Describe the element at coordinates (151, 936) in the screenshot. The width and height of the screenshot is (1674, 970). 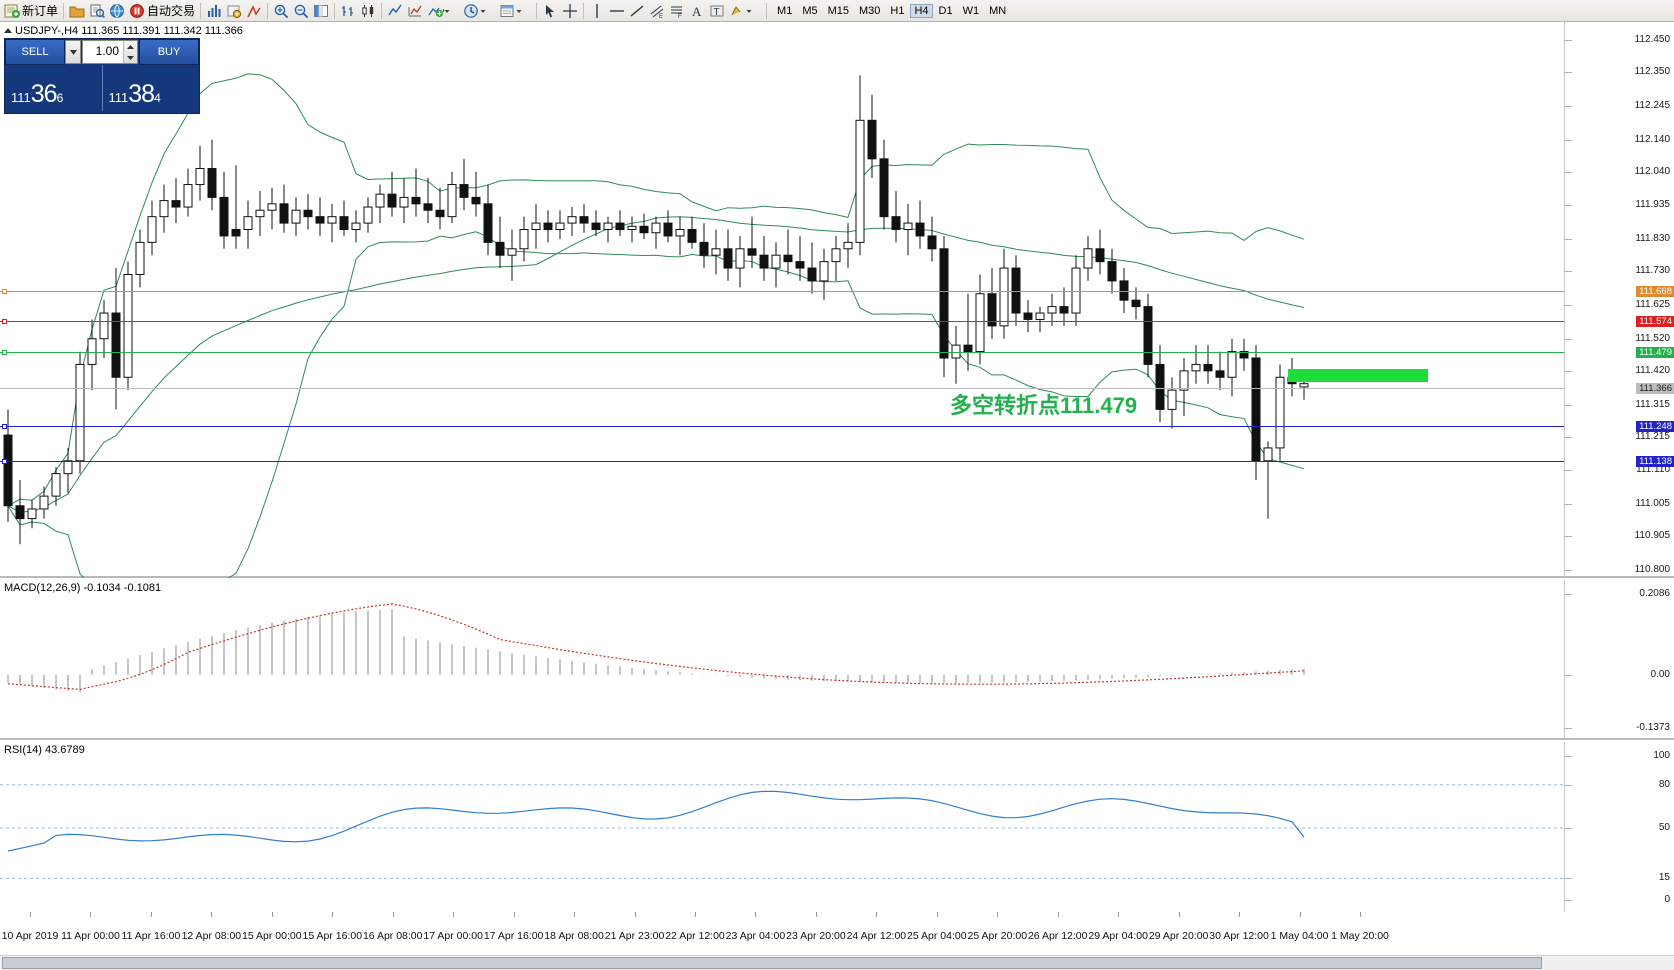
I see `time-axis-label: 11 Apr 16:00` at that location.